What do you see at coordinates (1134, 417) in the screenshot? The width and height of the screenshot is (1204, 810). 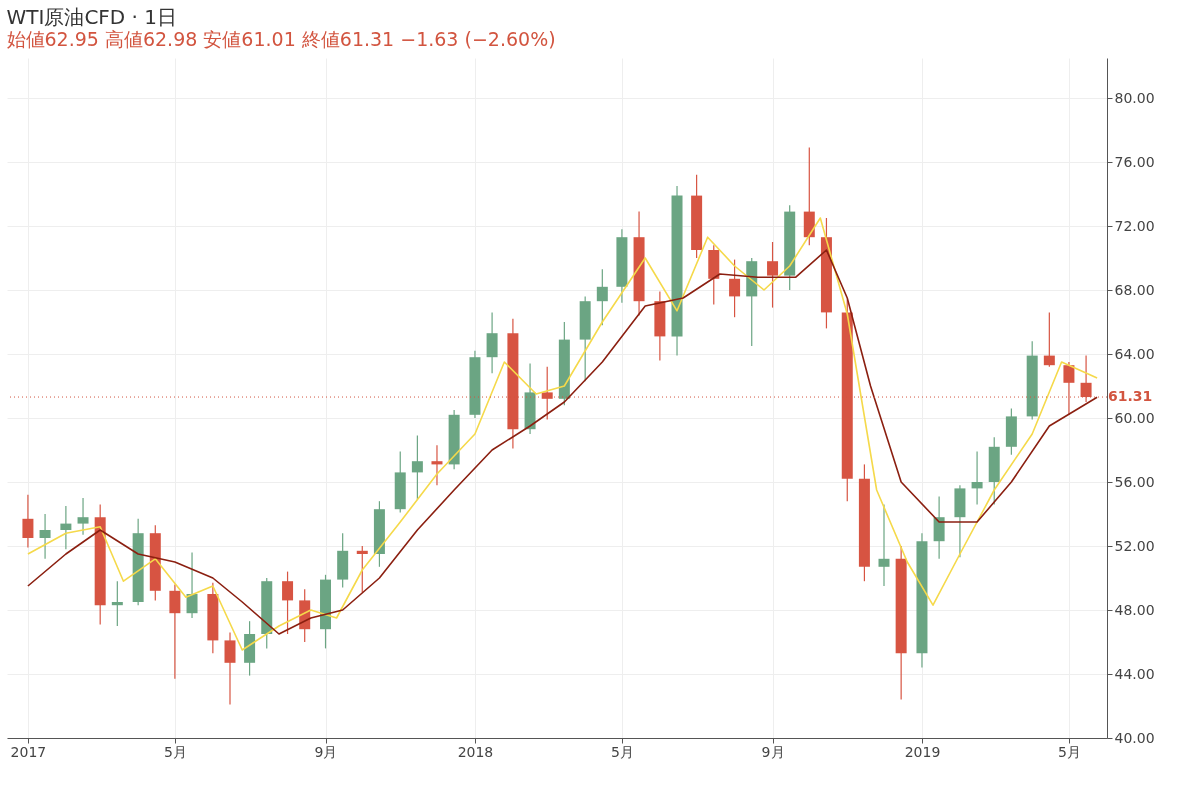 I see `y-tick-label: 60.00` at bounding box center [1134, 417].